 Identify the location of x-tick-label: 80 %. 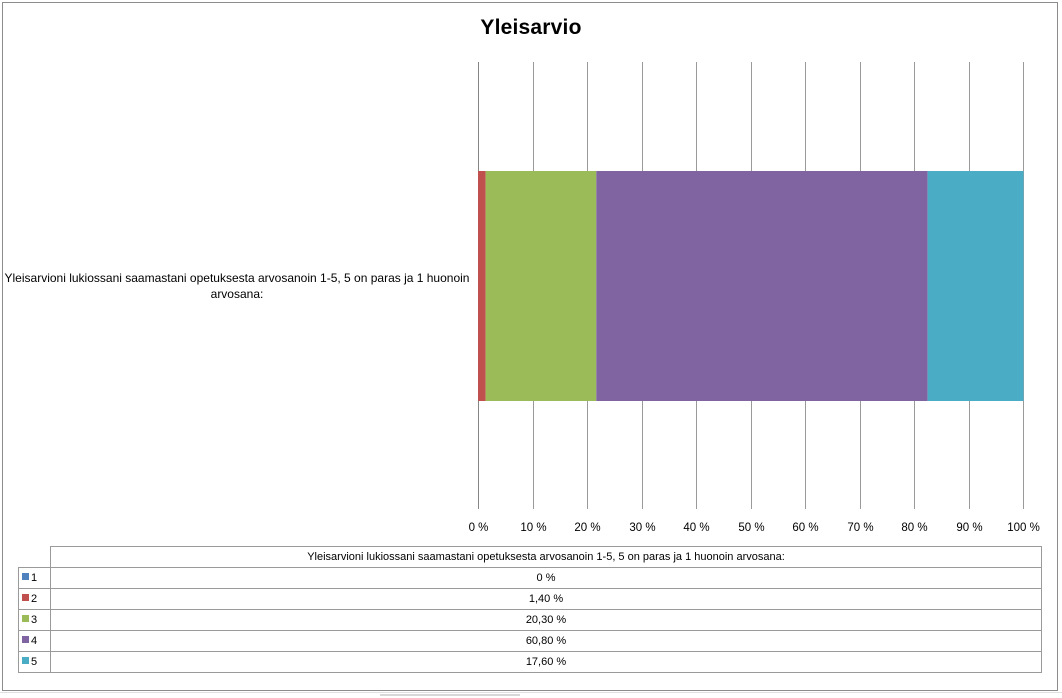
(914, 528).